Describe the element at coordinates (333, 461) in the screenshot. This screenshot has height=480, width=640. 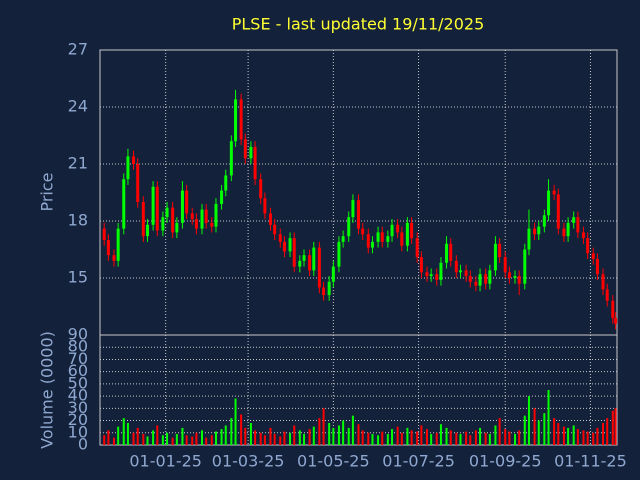
I see `x-tick-label: 01-05-25` at that location.